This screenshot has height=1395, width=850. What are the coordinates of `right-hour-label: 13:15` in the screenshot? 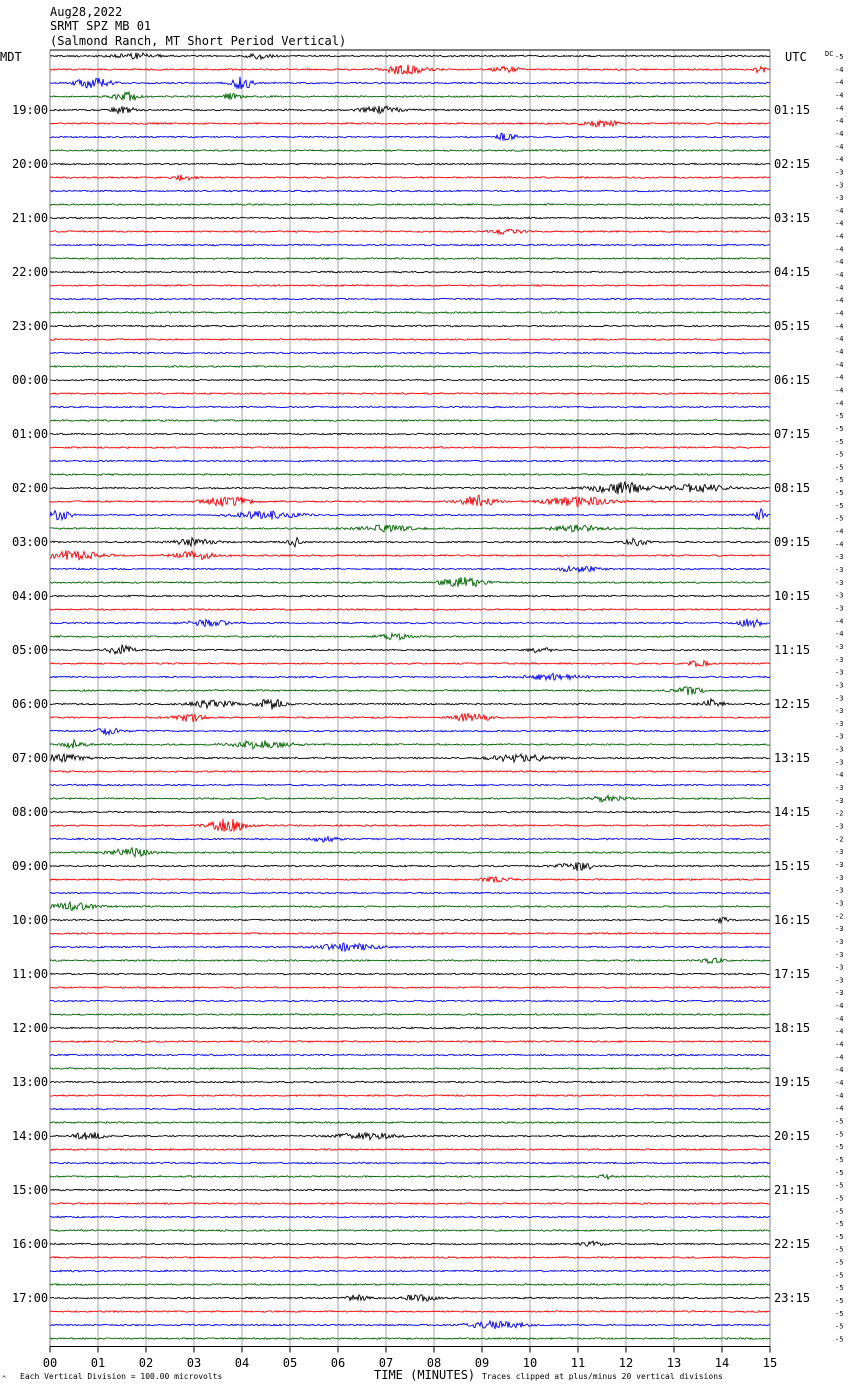 It's located at (792, 758).